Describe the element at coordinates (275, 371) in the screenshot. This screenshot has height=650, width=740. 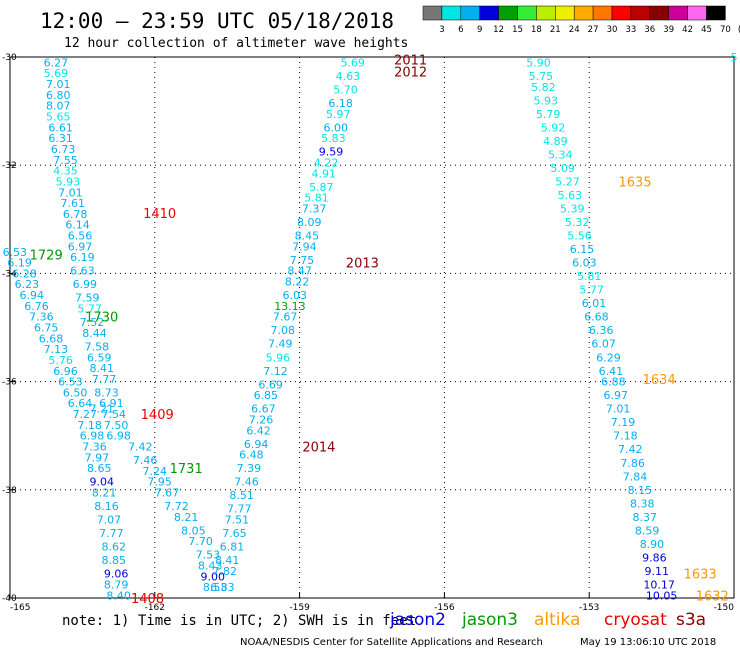
I see `swh-value-point: 7.12` at that location.